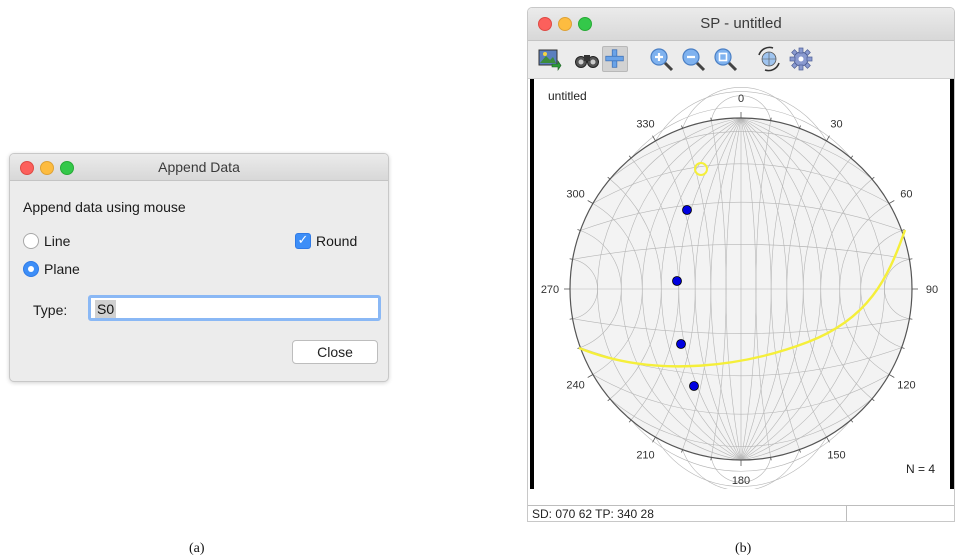  I want to click on azimuth-label: 270, so click(550, 290).